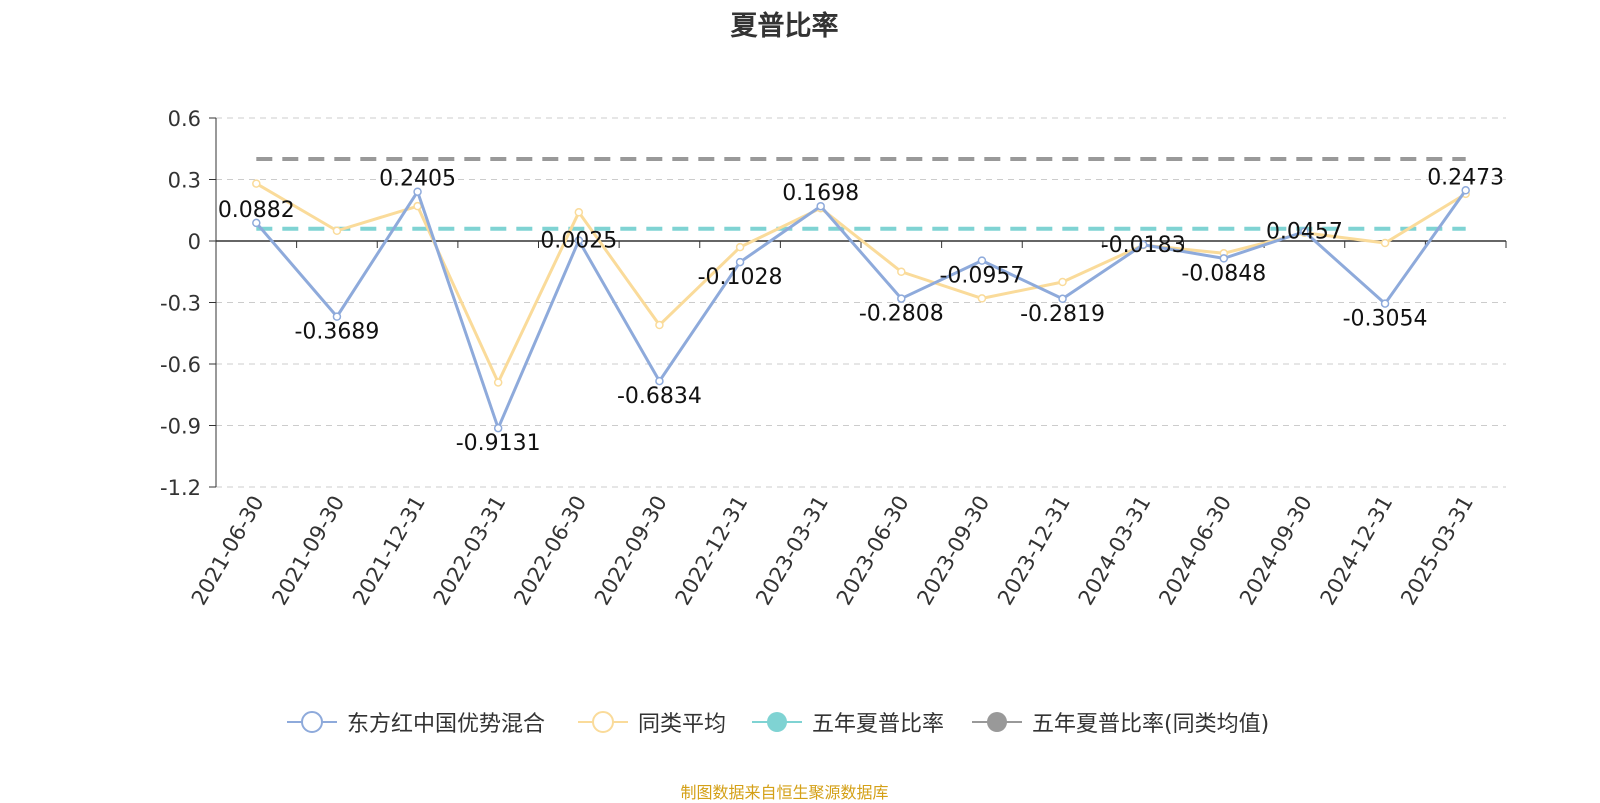 The image size is (1600, 803). Describe the element at coordinates (682, 724) in the screenshot. I see `legend-label-peer-average: 同类平均` at that location.